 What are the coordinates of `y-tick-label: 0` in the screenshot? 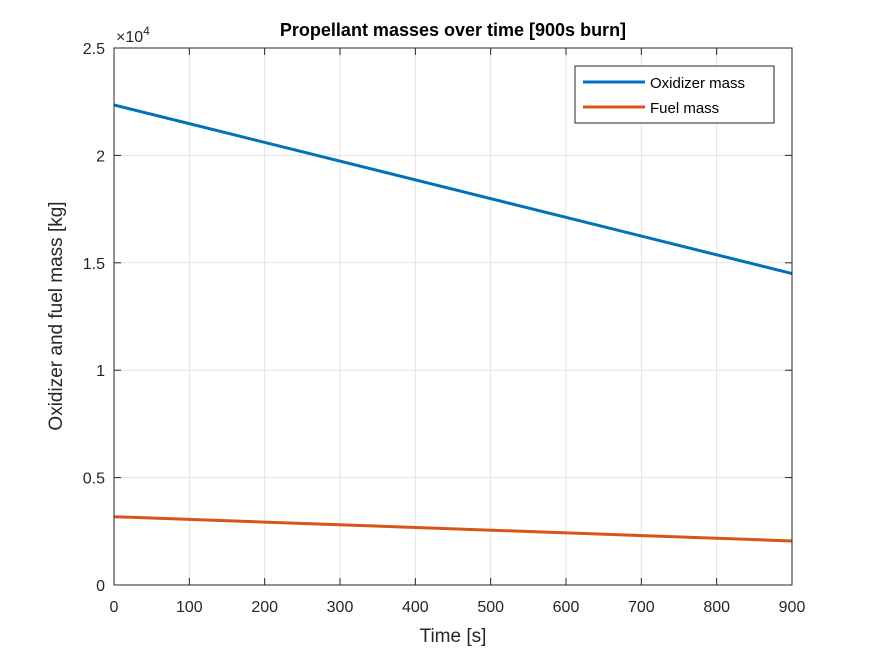 It's located at (100, 586).